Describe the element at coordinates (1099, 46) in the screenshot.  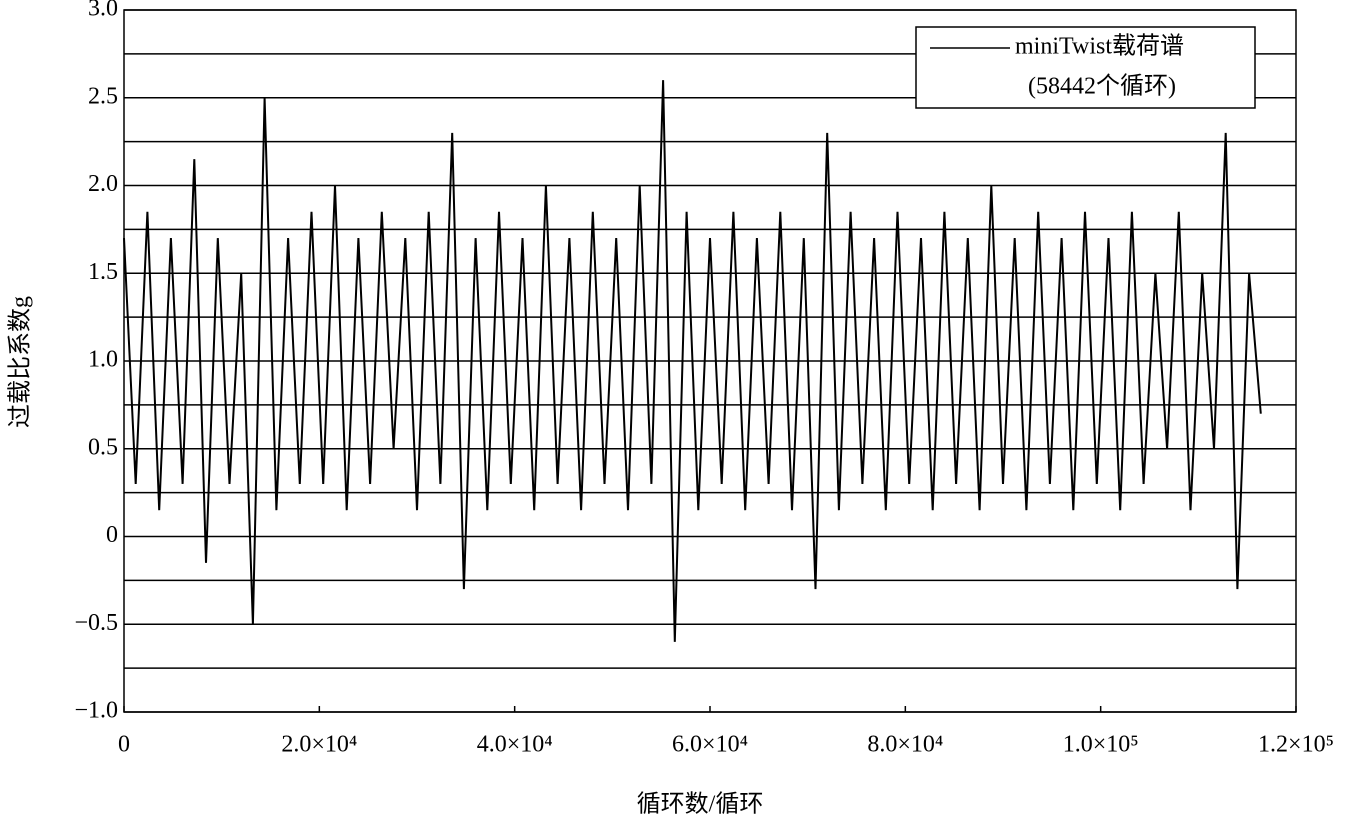
I see `legend-label: miniTwist载荷谱` at that location.